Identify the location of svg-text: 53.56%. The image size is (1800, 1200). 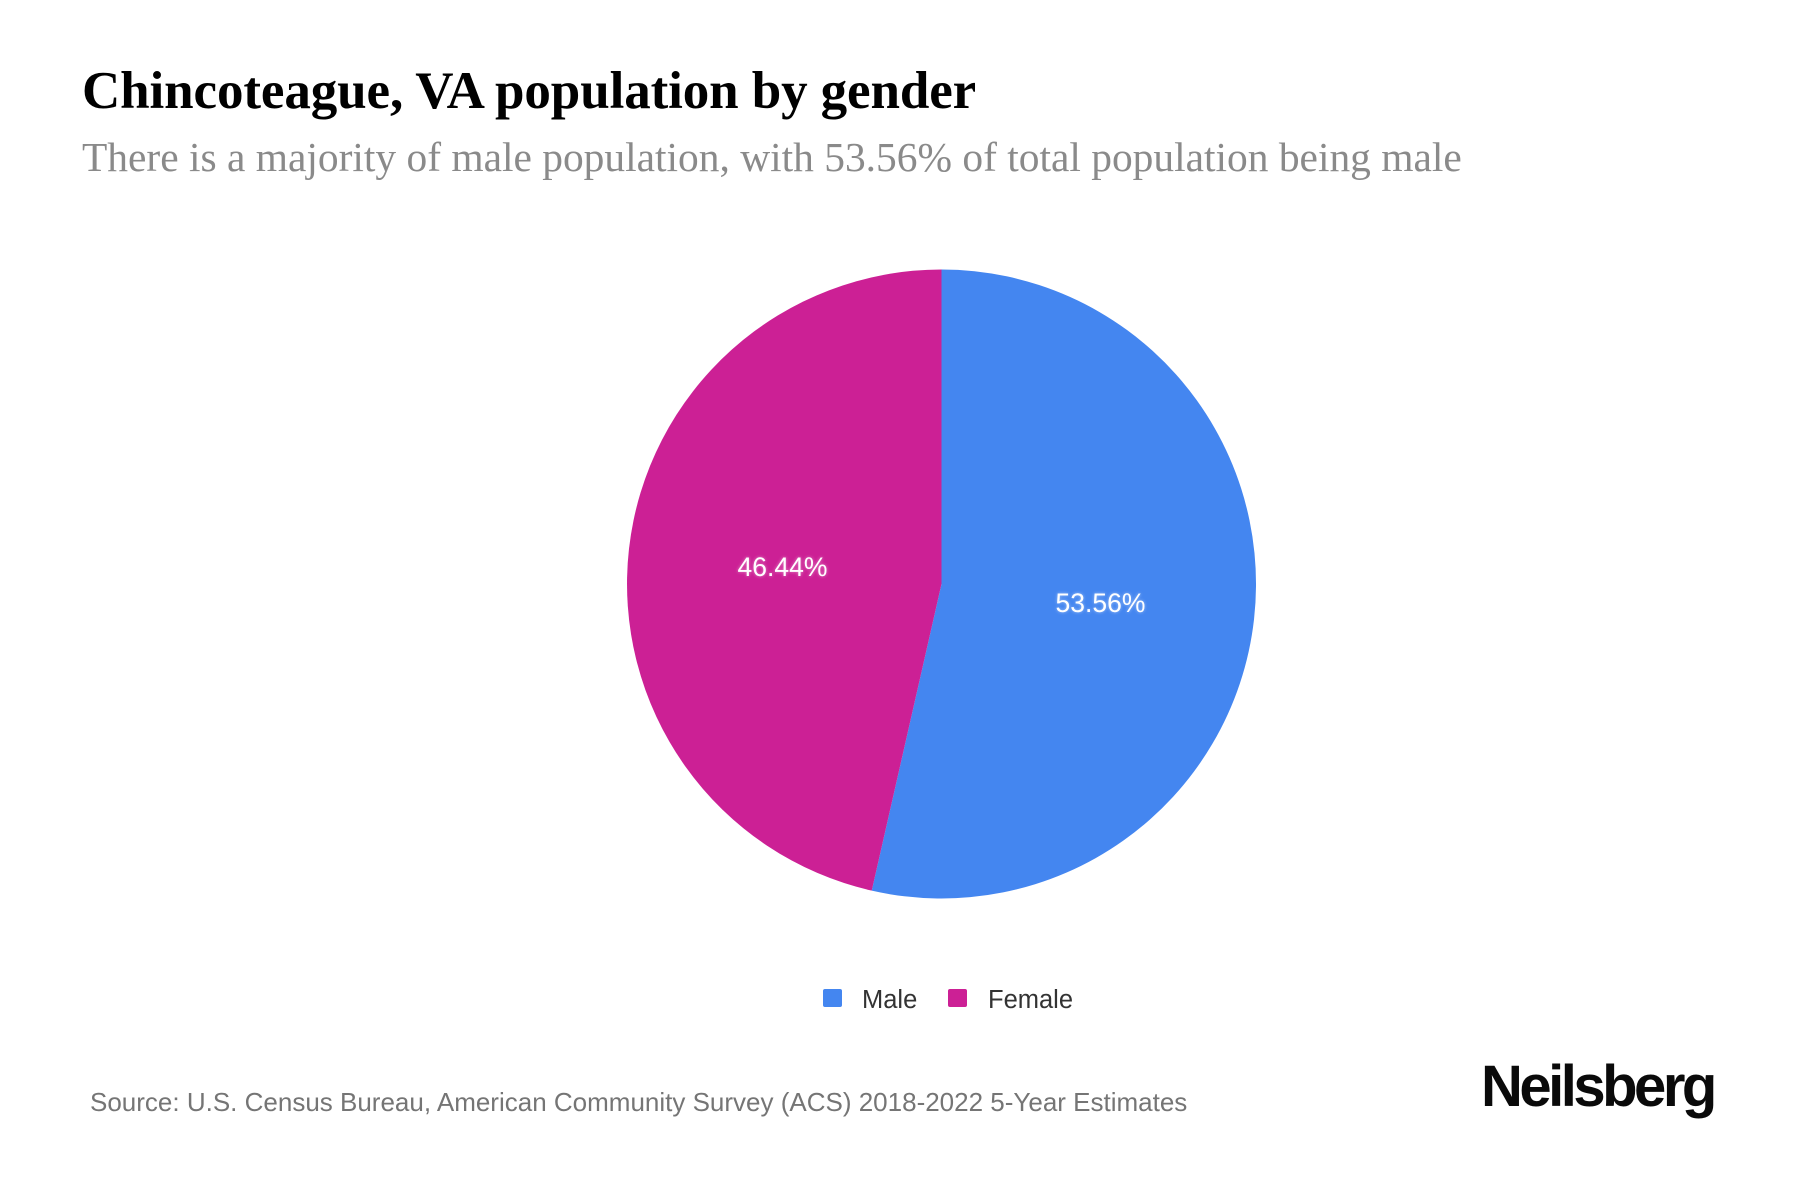
(1101, 603).